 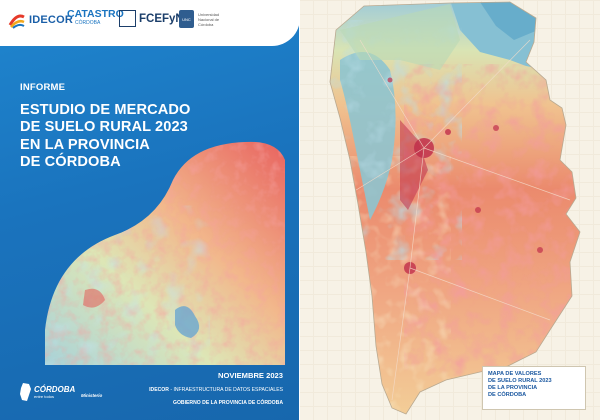 I want to click on caption-line: MAPA DE VALORES, so click(x=515, y=374).